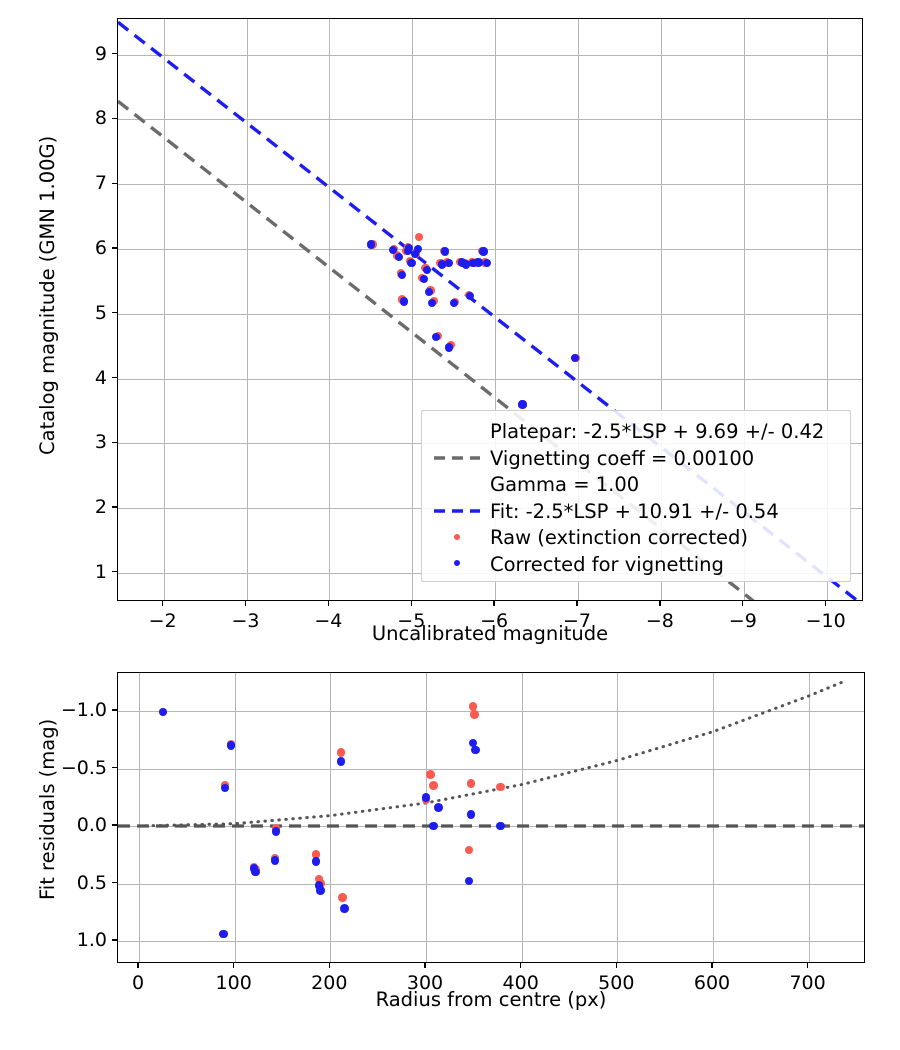 This screenshot has width=900, height=1050. What do you see at coordinates (100, 53) in the screenshot?
I see `y-axis-tick-label: 9` at bounding box center [100, 53].